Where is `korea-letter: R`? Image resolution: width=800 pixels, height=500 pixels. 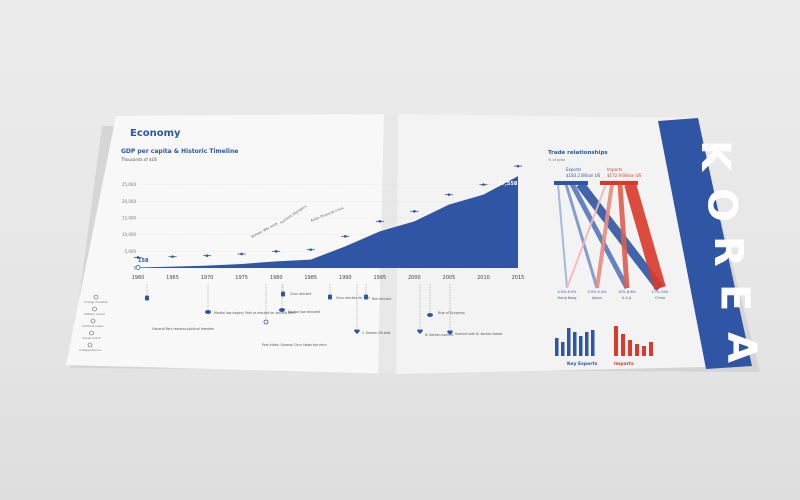
korea-letter: R is located at coordinates (728, 251).